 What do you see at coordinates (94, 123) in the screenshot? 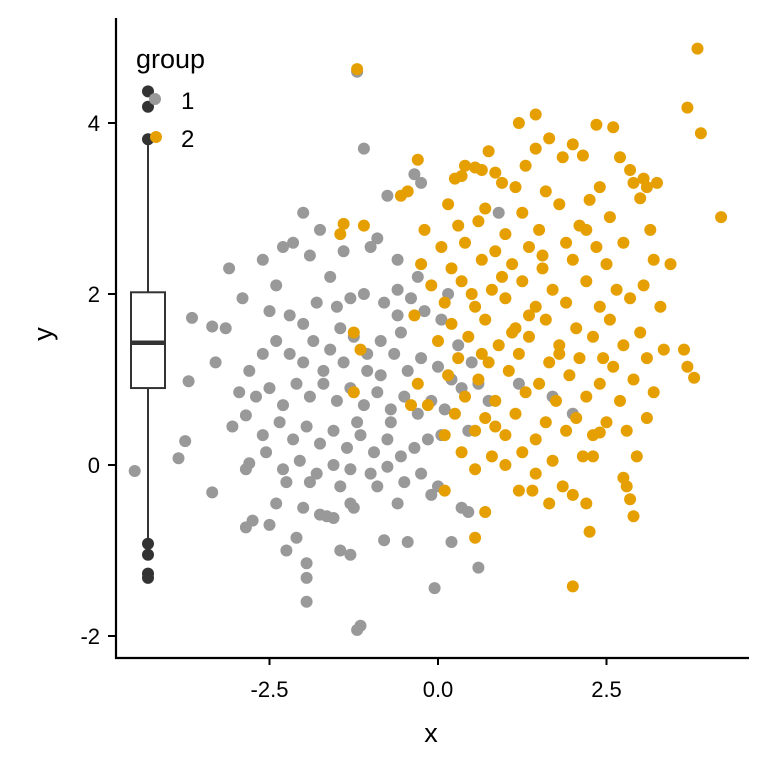
I see `y-tick-label: 4` at bounding box center [94, 123].